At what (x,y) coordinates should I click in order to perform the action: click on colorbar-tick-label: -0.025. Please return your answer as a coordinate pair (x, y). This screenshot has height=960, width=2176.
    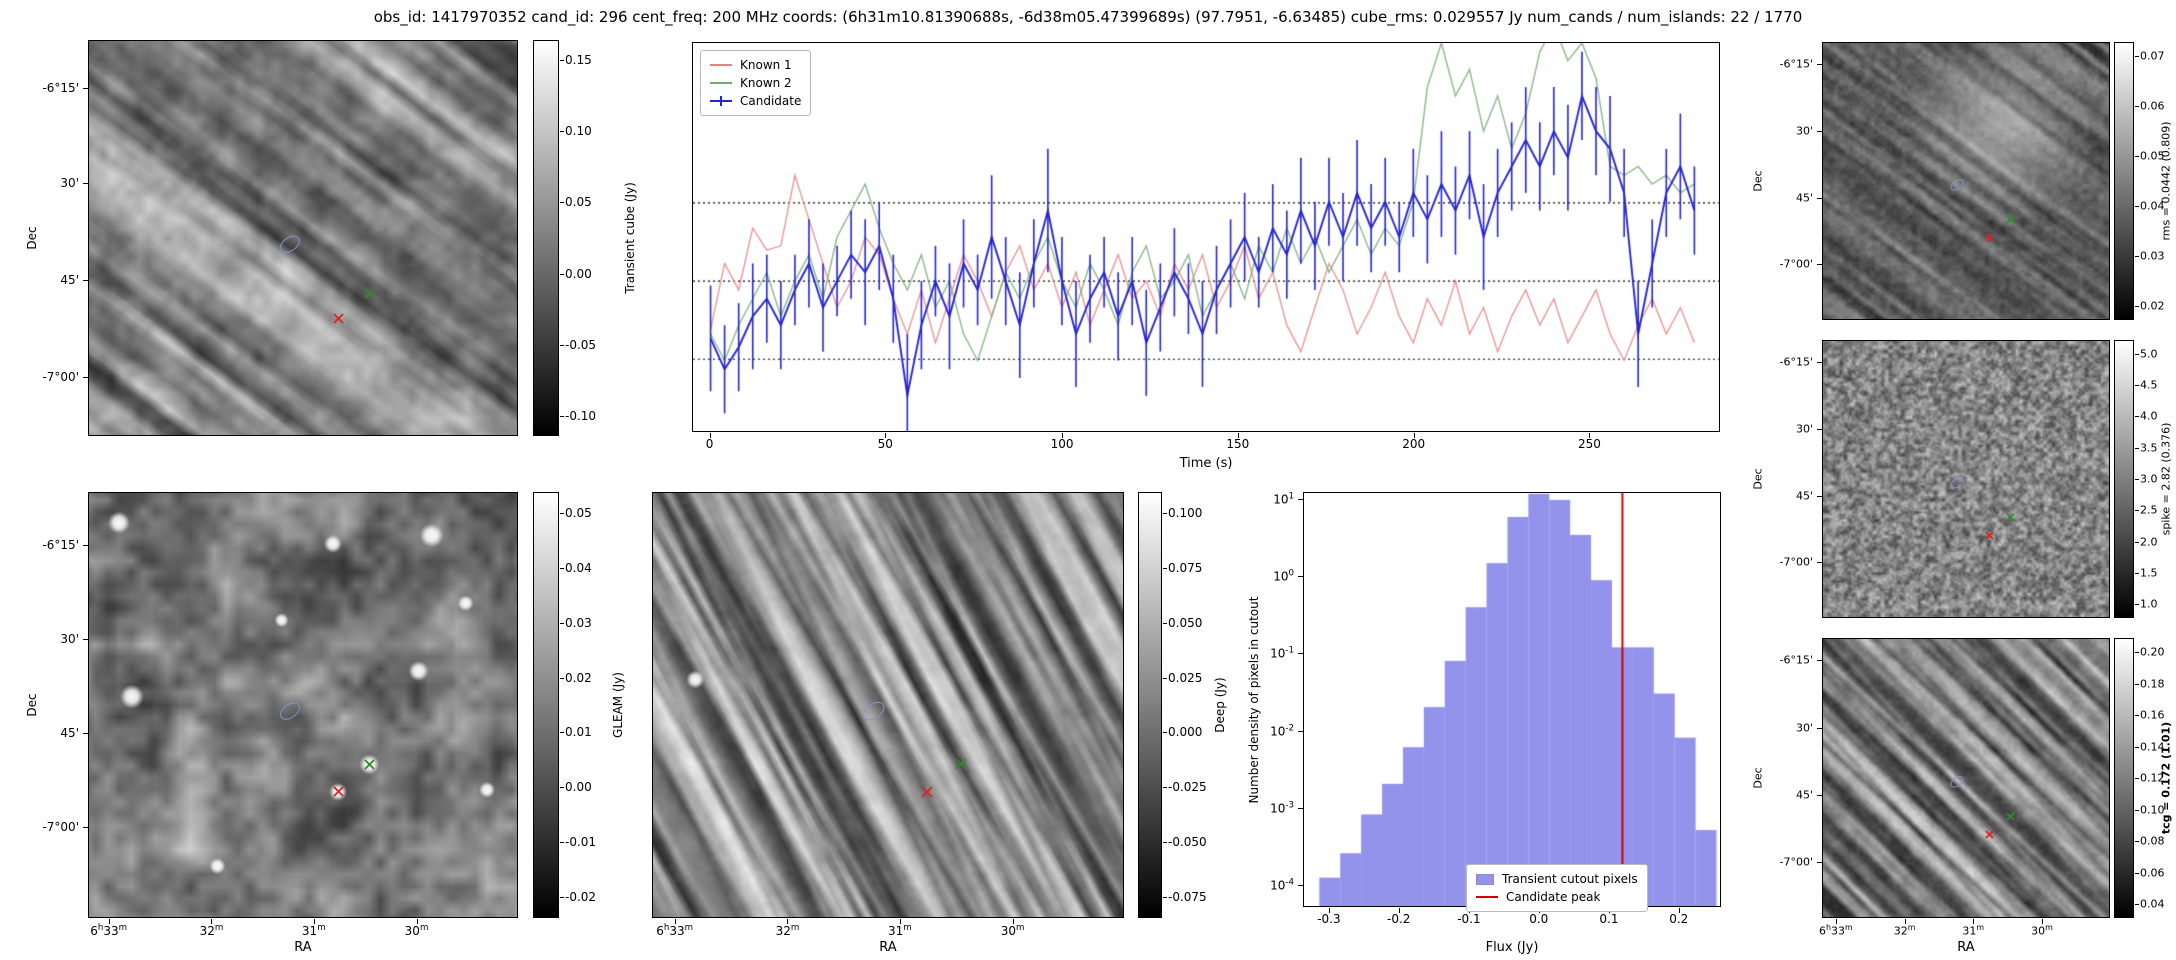
    Looking at the image, I should click on (1187, 787).